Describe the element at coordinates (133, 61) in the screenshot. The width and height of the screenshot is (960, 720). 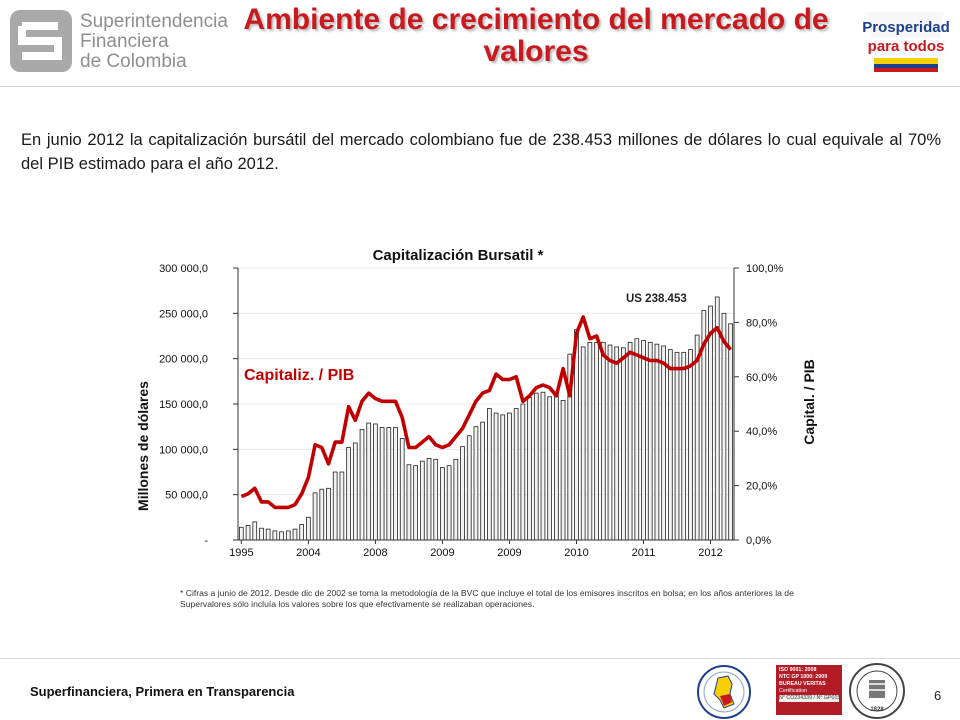
I see `org-name-line-3: de Colombia` at that location.